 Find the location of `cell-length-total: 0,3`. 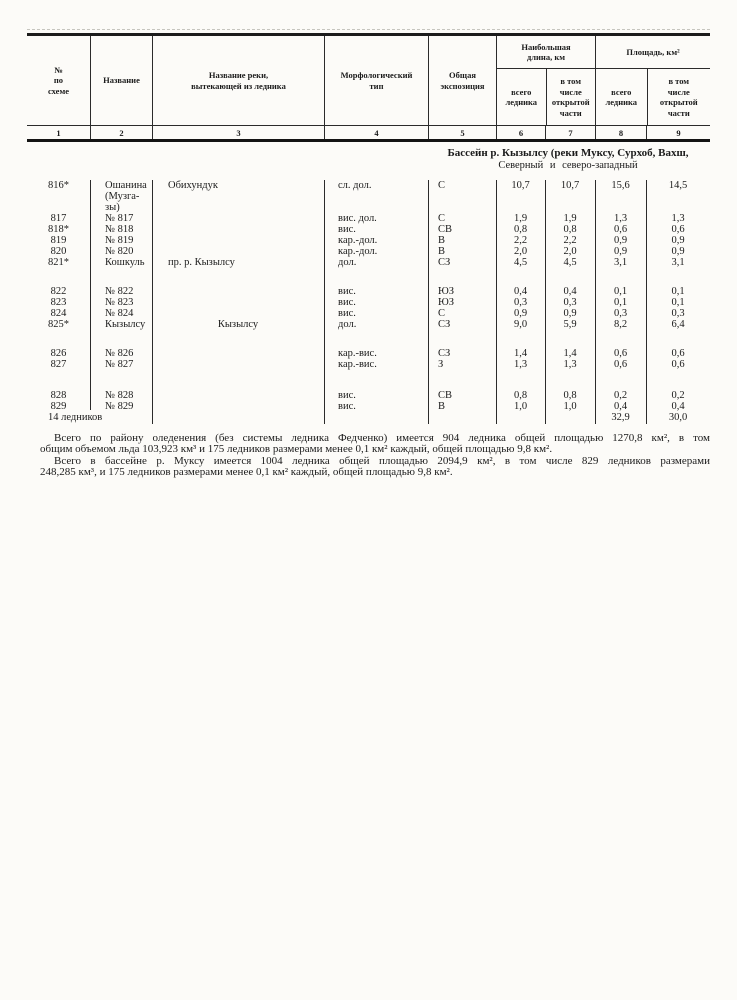

cell-length-total: 0,3 is located at coordinates (520, 302).